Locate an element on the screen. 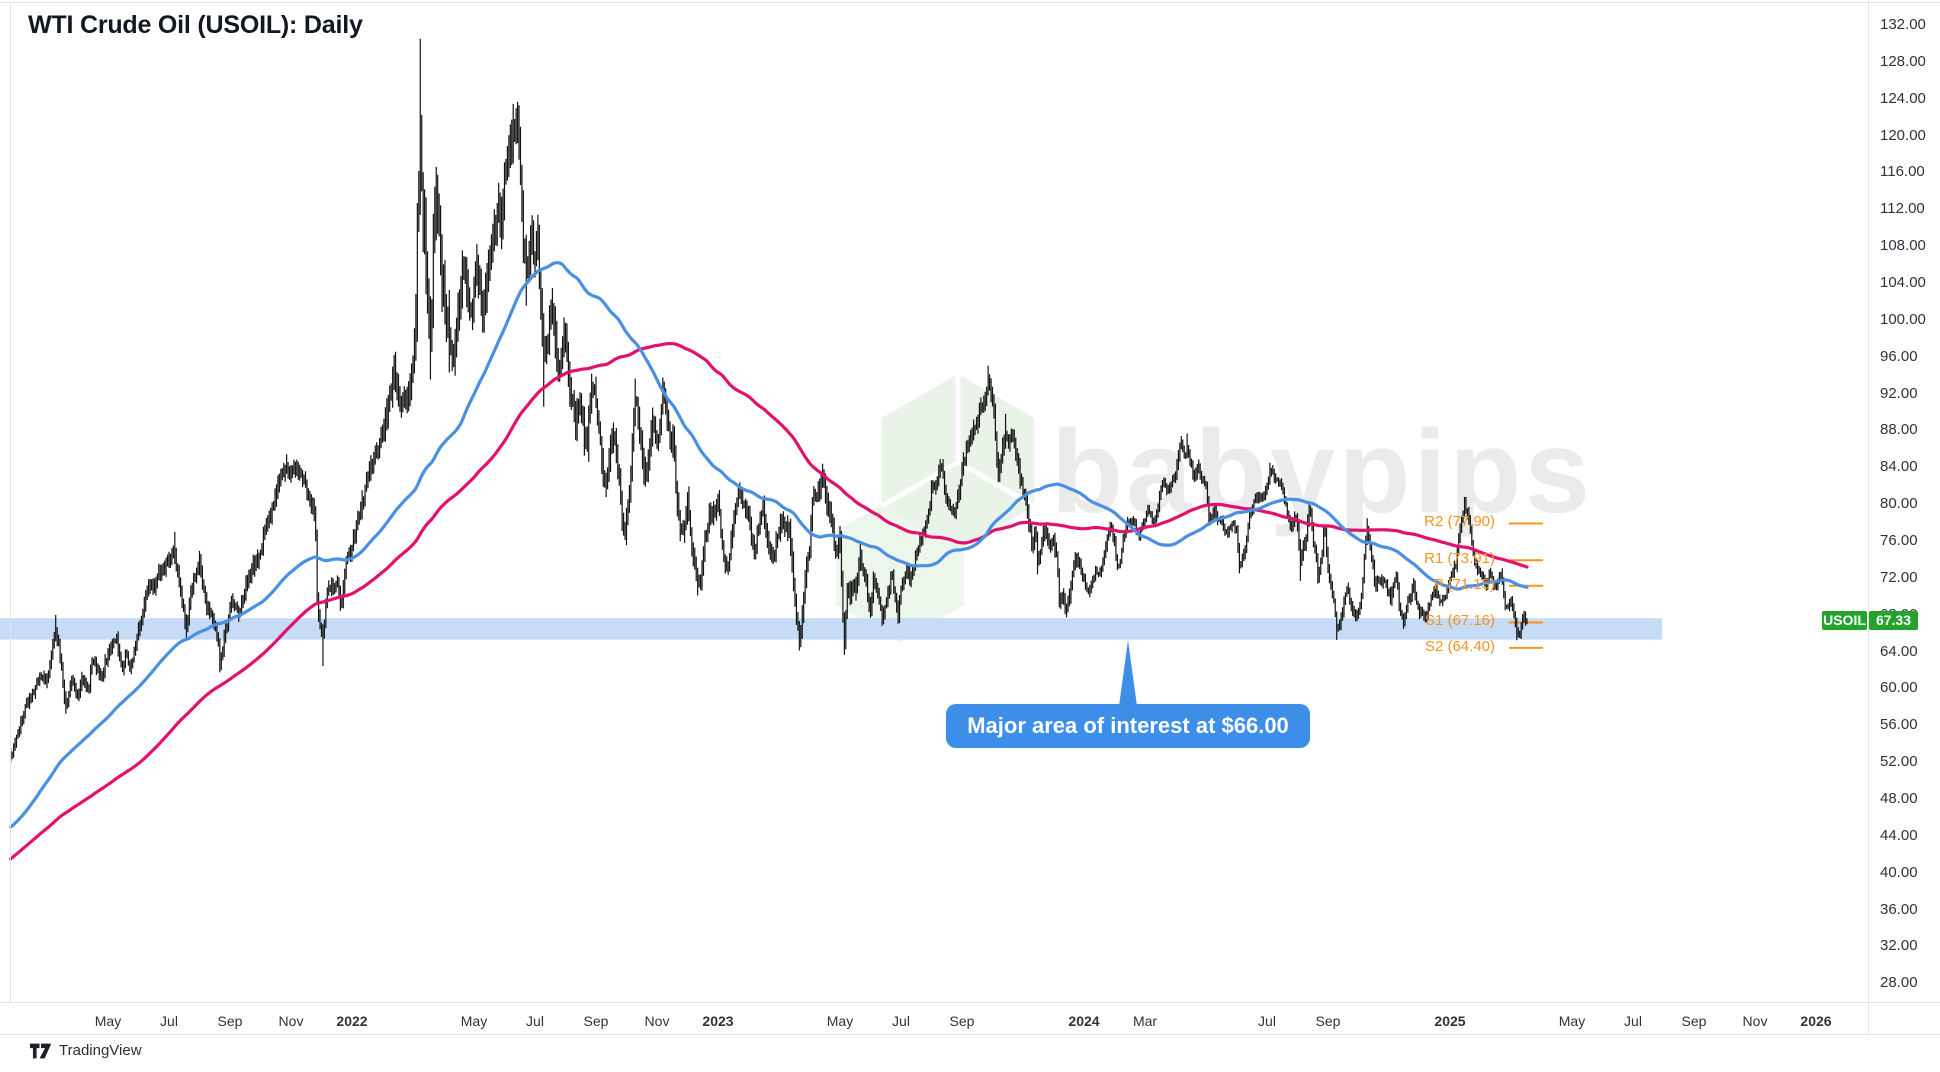  price-axis-label: 32.00 is located at coordinates (1899, 945).